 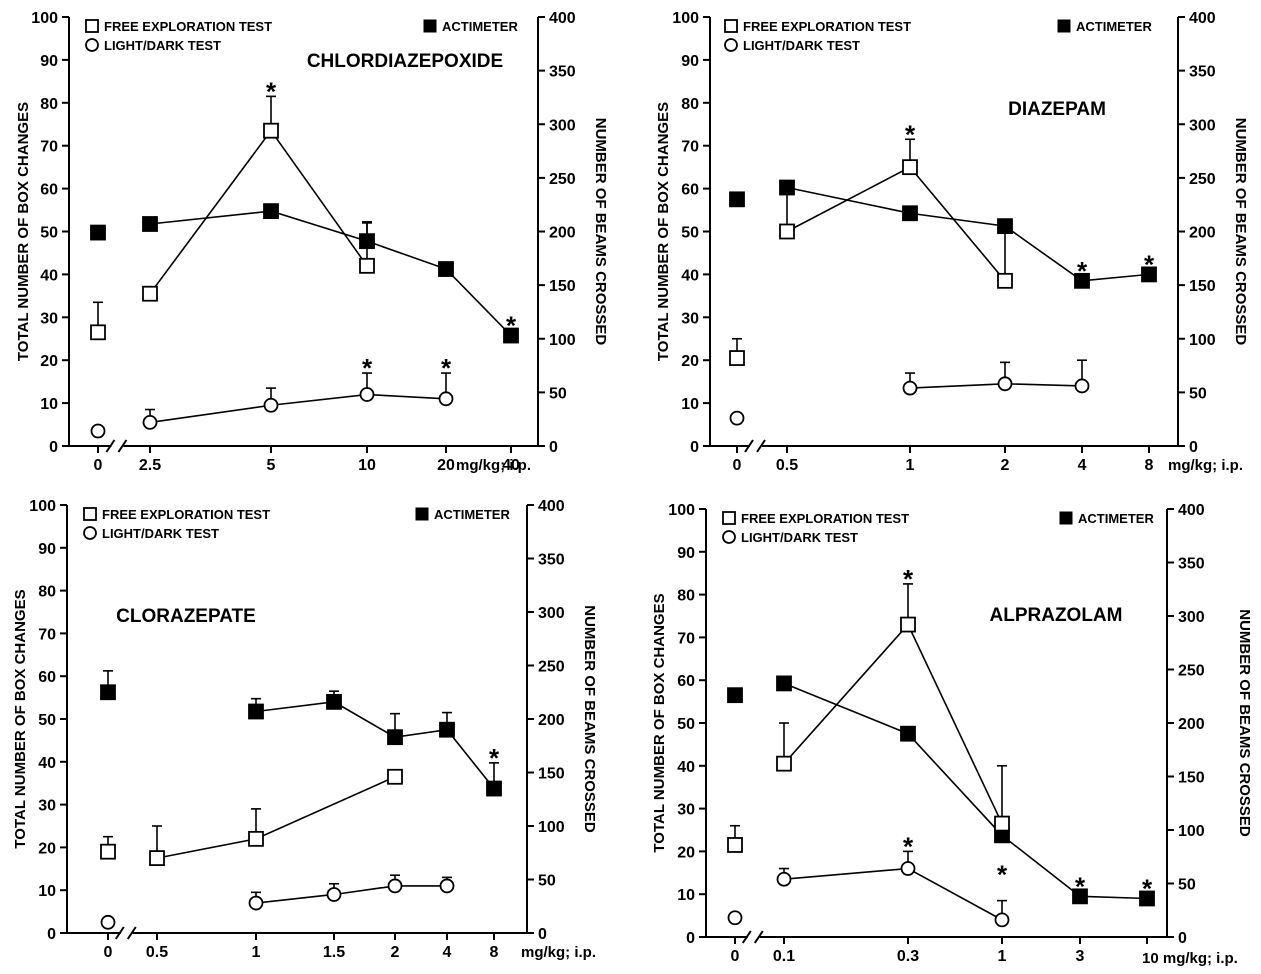 I want to click on legend-filled-square-icon, so click(x=422, y=514).